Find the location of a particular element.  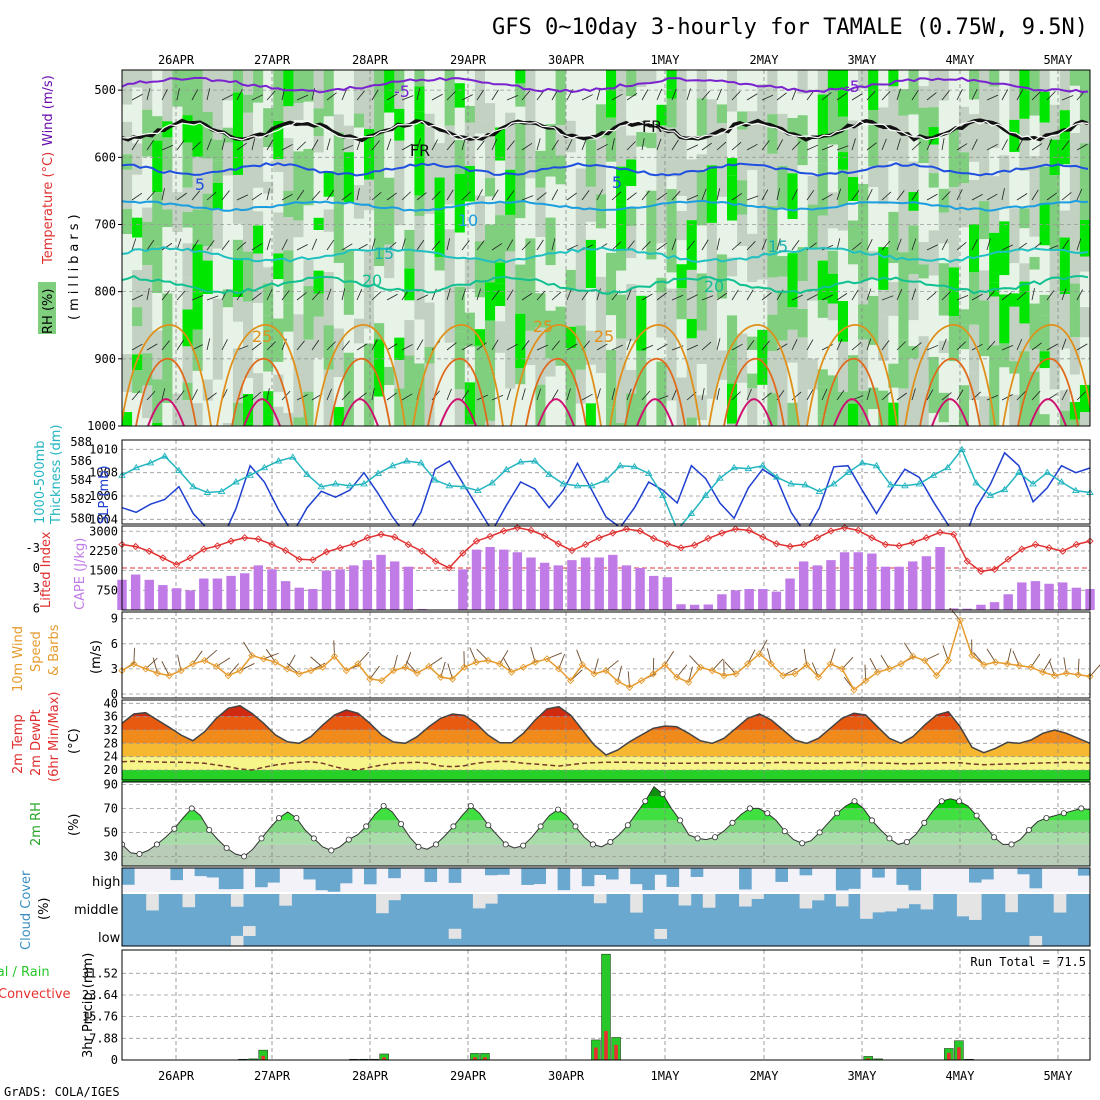

rh2m-series is located at coordinates (606, 823).